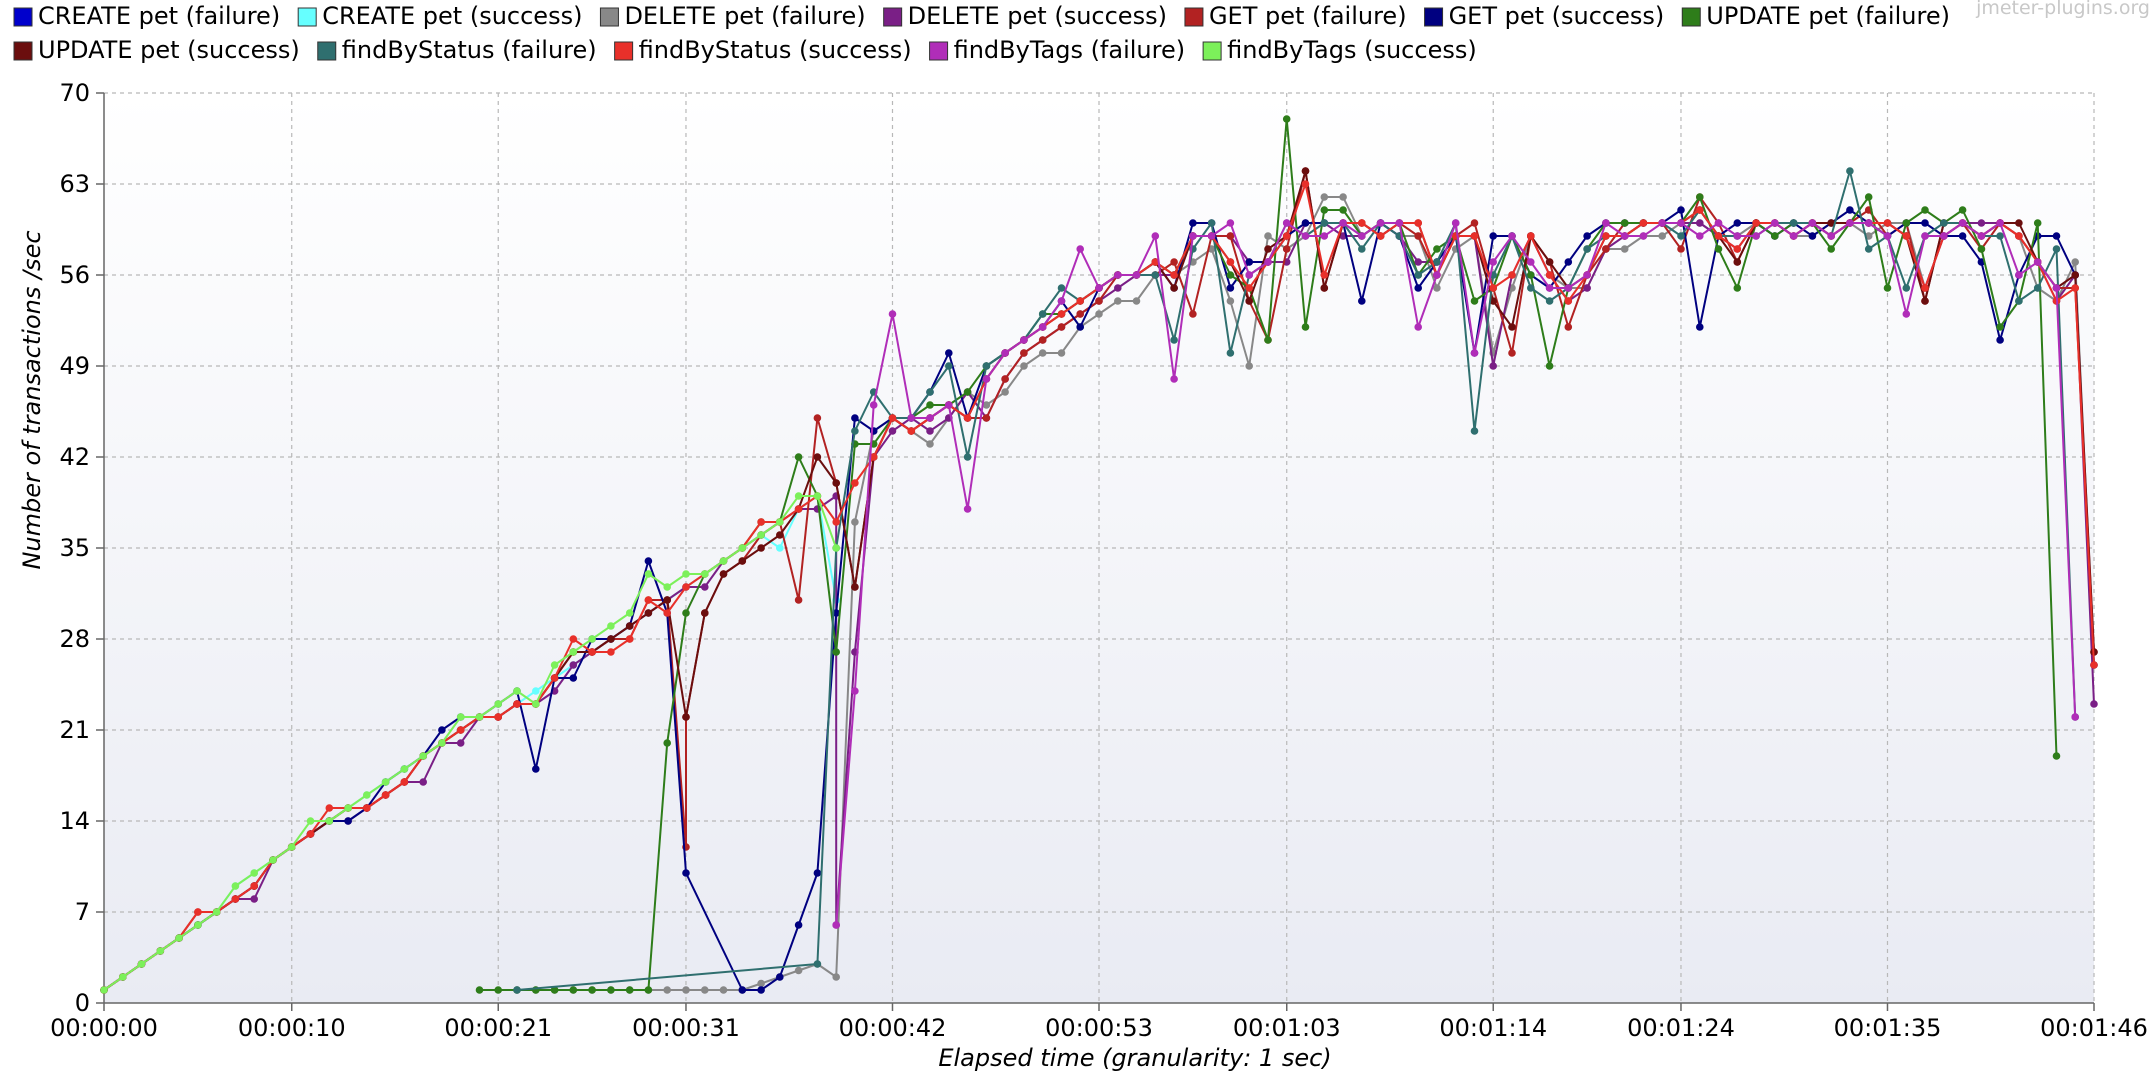  What do you see at coordinates (452, 16) in the screenshot?
I see `legend-item-create-pet-success: CREATE pet (success)` at bounding box center [452, 16].